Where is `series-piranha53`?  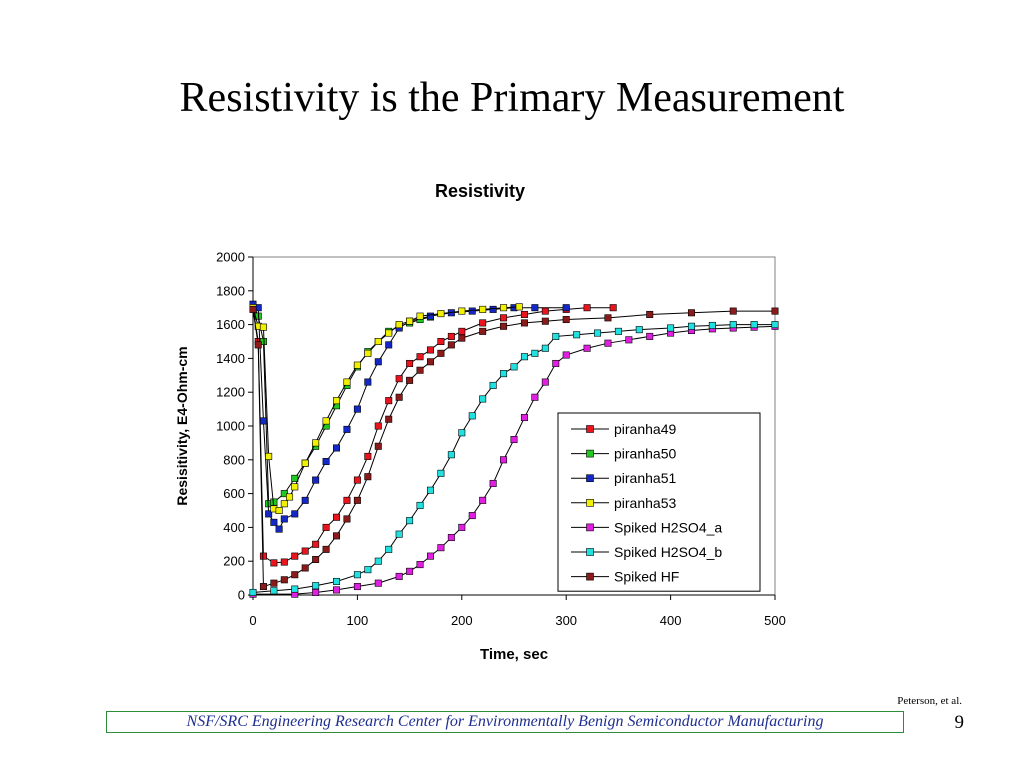
series-piranha53 is located at coordinates (386, 408).